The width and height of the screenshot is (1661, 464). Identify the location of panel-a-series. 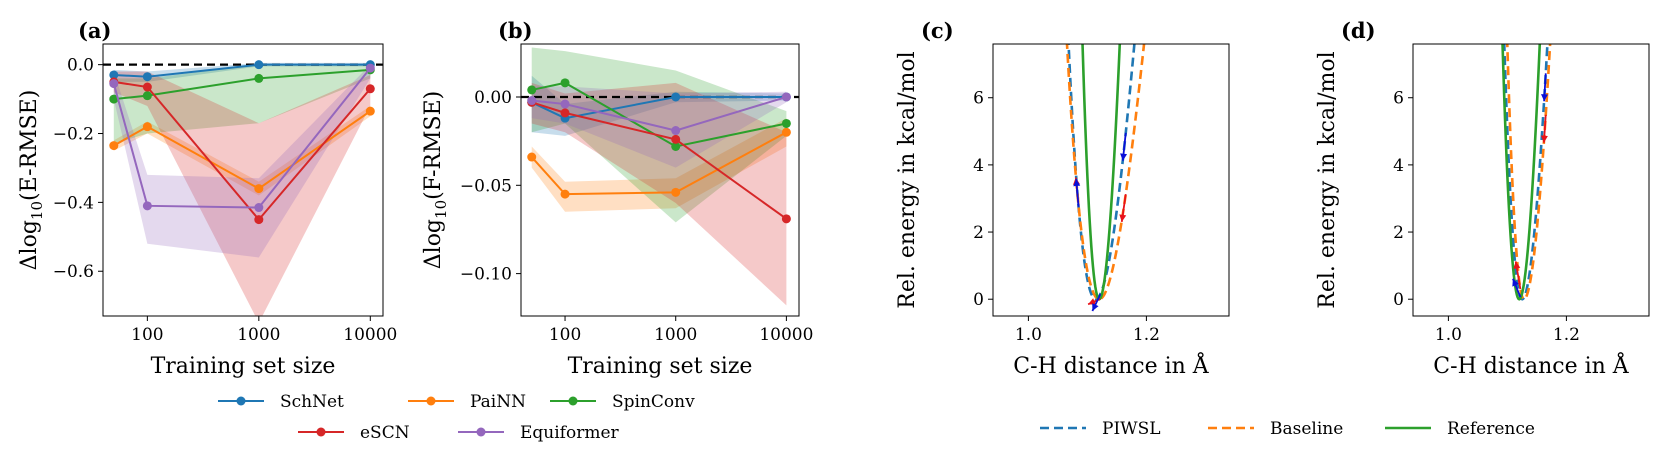
(242, 142).